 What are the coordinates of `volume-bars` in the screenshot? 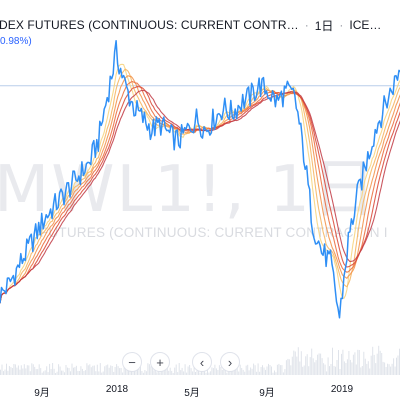 It's located at (200, 360).